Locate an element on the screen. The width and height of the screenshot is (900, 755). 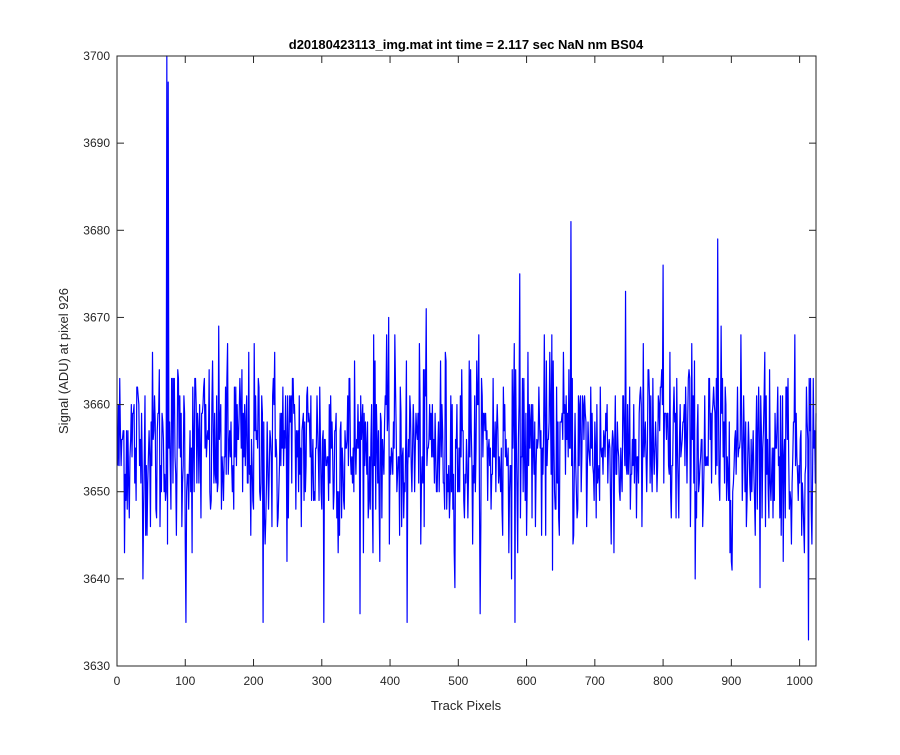
x-tick-label: 900 is located at coordinates (731, 681).